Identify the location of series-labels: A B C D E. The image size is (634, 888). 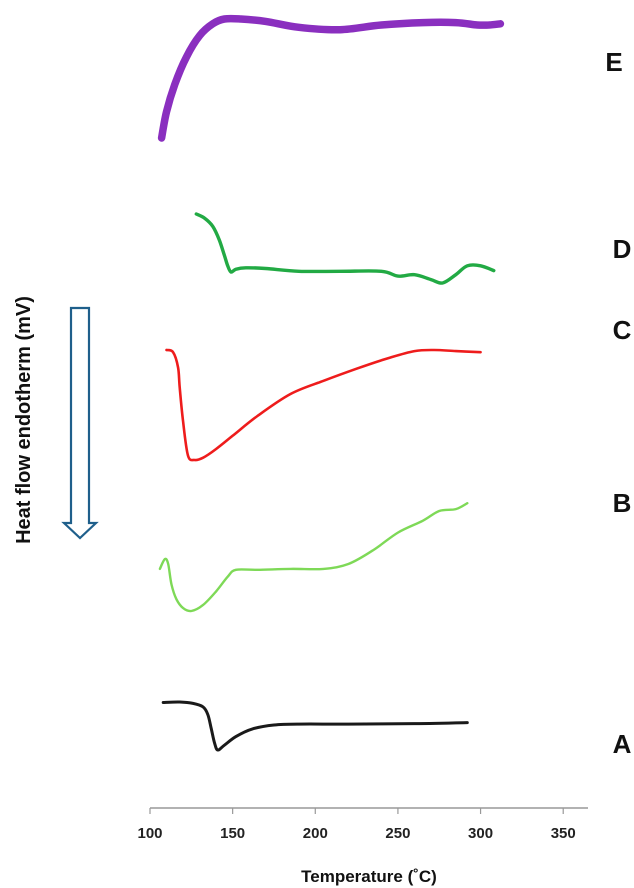
(618, 403).